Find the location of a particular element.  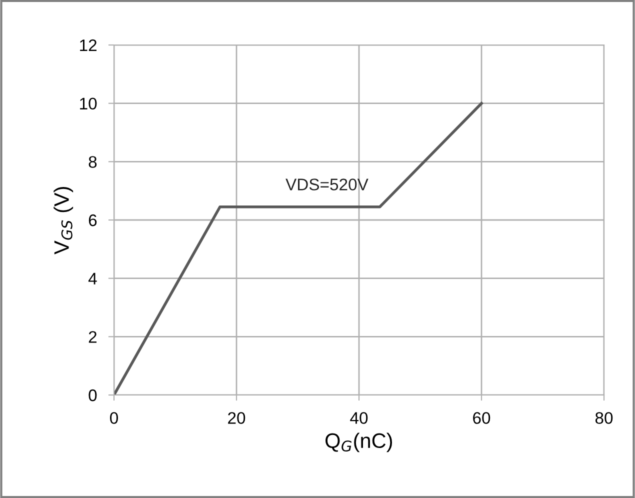

annotation: VDS=520V is located at coordinates (327, 184).